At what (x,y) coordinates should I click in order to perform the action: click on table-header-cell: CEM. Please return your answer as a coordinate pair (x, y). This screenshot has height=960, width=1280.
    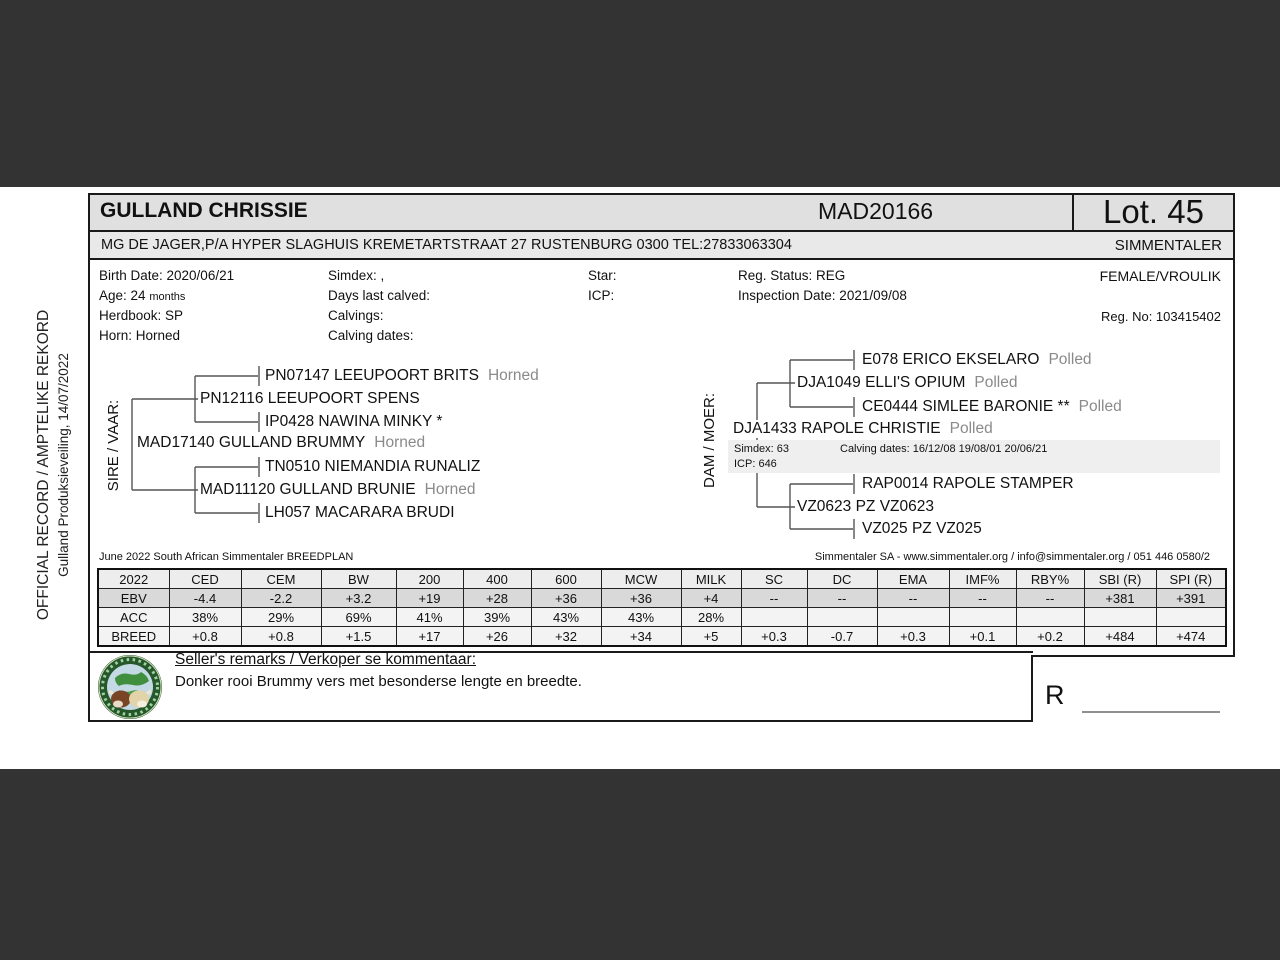
    Looking at the image, I should click on (281, 578).